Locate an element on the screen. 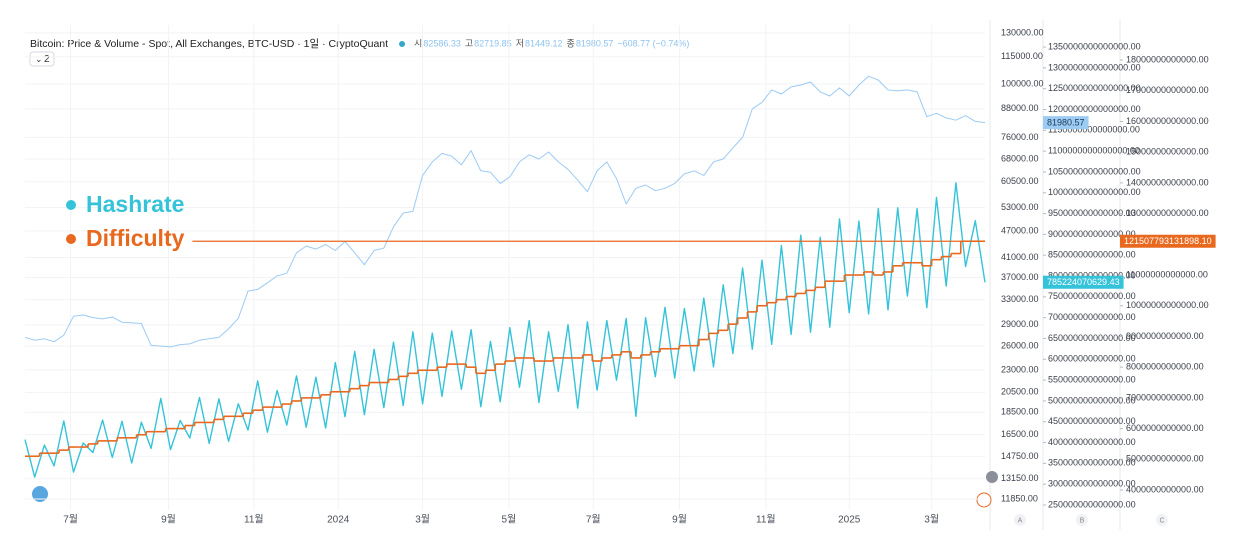 The width and height of the screenshot is (1238, 558). y-tick-label: 23000.00 is located at coordinates (1020, 369).